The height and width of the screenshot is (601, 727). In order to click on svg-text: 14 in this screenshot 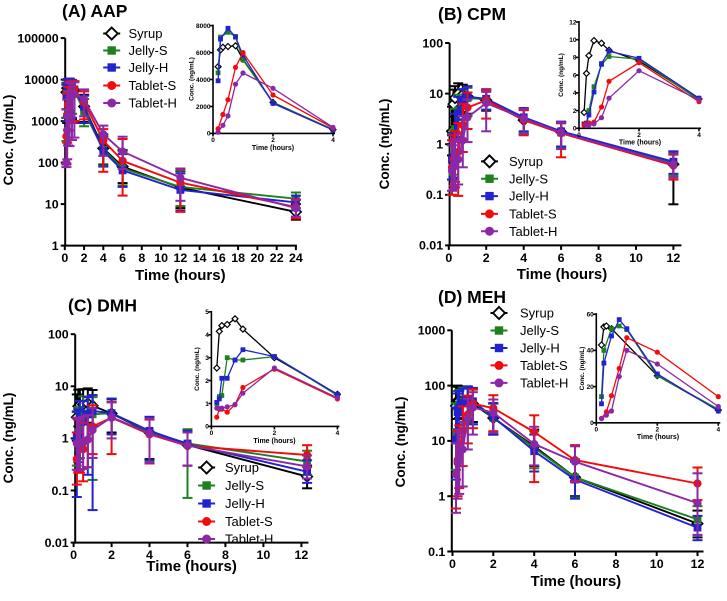, I will do `click(200, 258)`.